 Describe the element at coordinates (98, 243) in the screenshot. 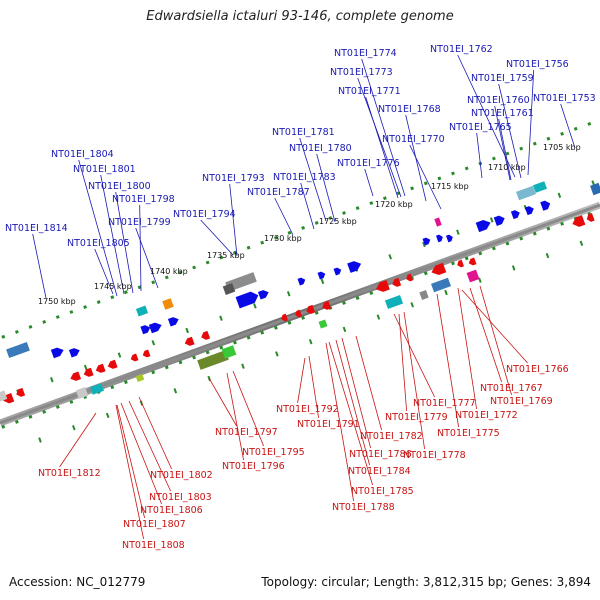

I see `gene-label-forward: NT01EI_1805` at that location.